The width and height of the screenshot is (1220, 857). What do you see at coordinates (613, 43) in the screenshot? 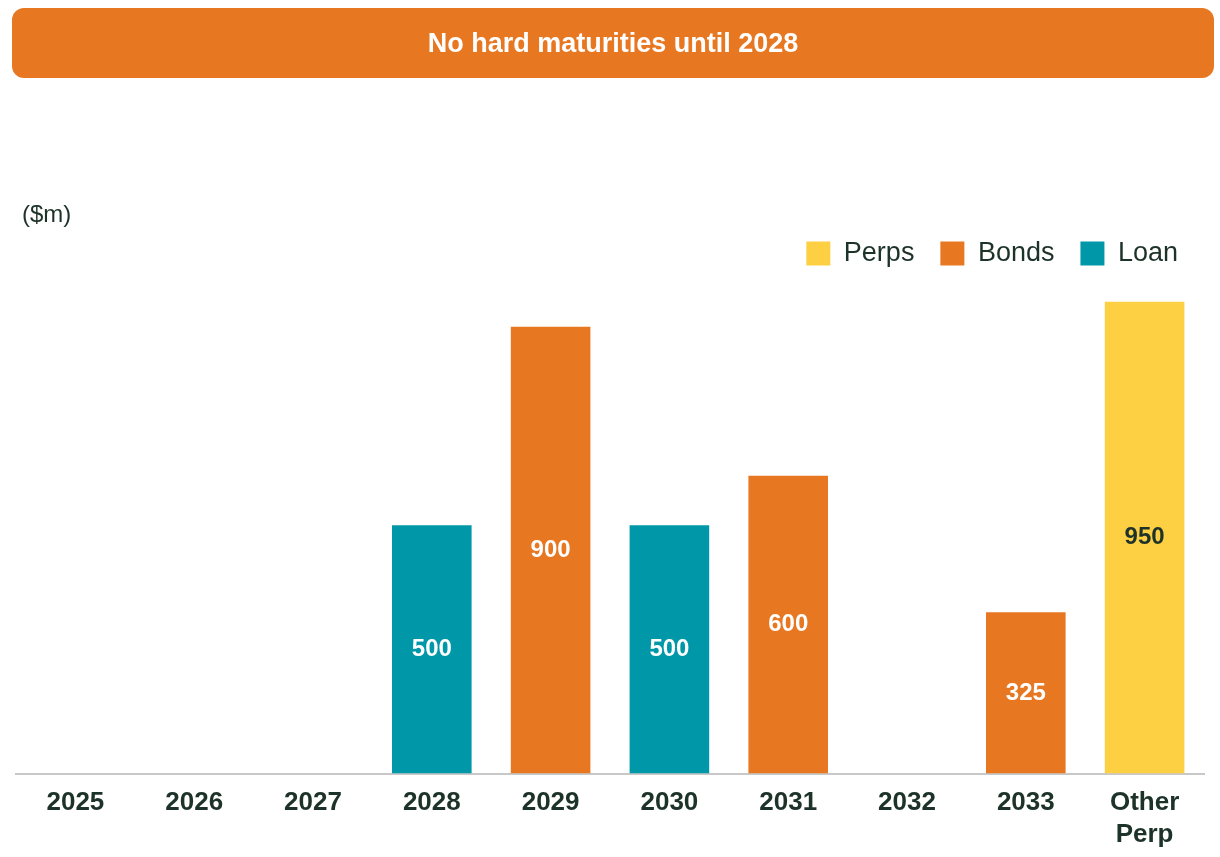
I see `chart-title: No hard maturities until 2028` at bounding box center [613, 43].